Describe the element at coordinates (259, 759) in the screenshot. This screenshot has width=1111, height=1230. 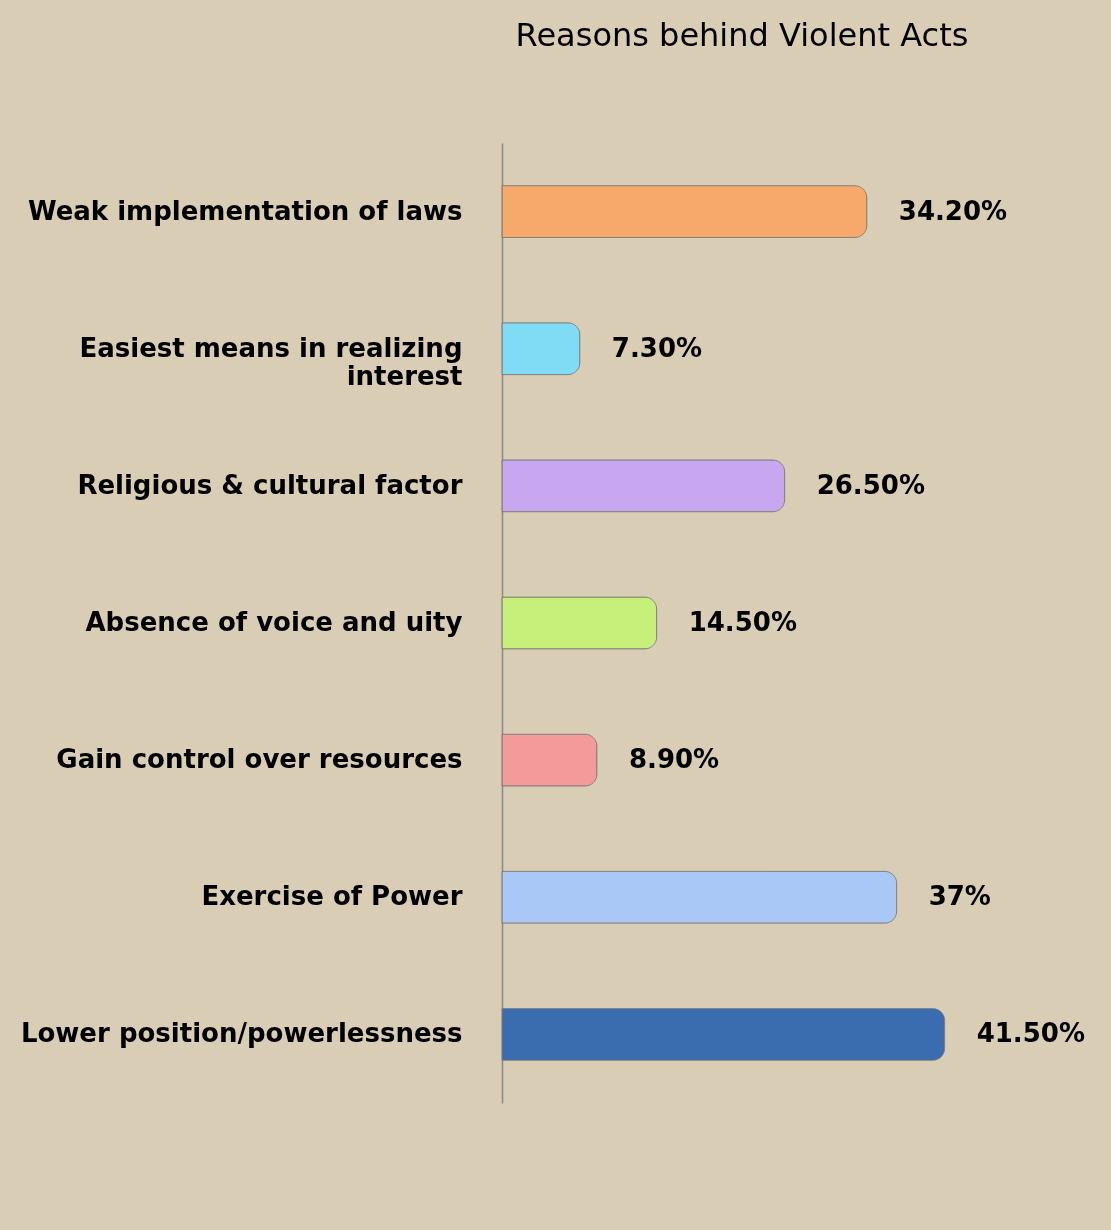
I see `y-tick-label: Gain control over resources` at that location.